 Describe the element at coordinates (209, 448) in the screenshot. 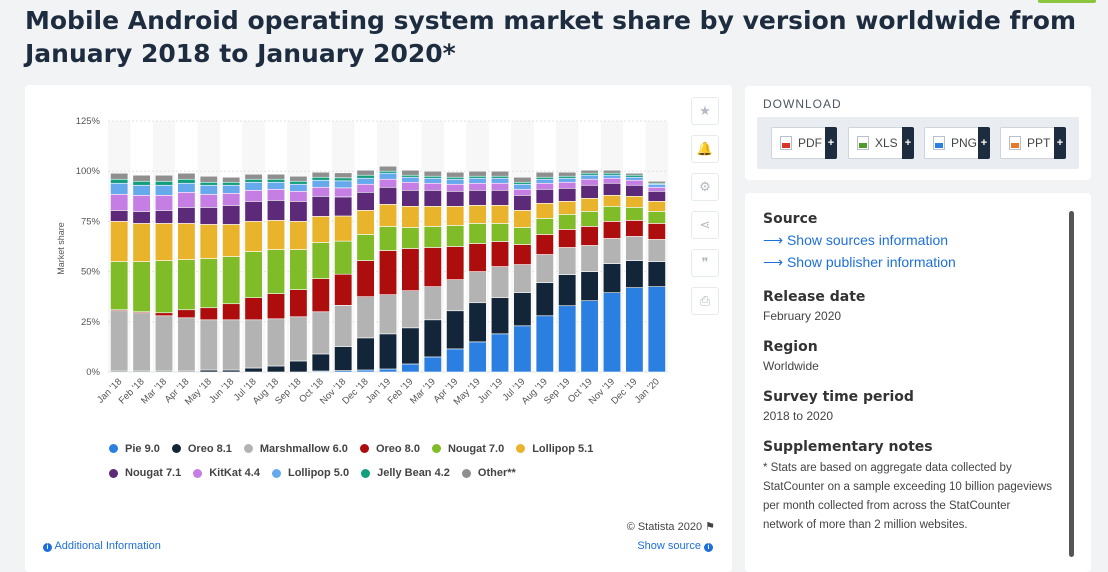

I see `legend-label: Oreo 8.1` at that location.